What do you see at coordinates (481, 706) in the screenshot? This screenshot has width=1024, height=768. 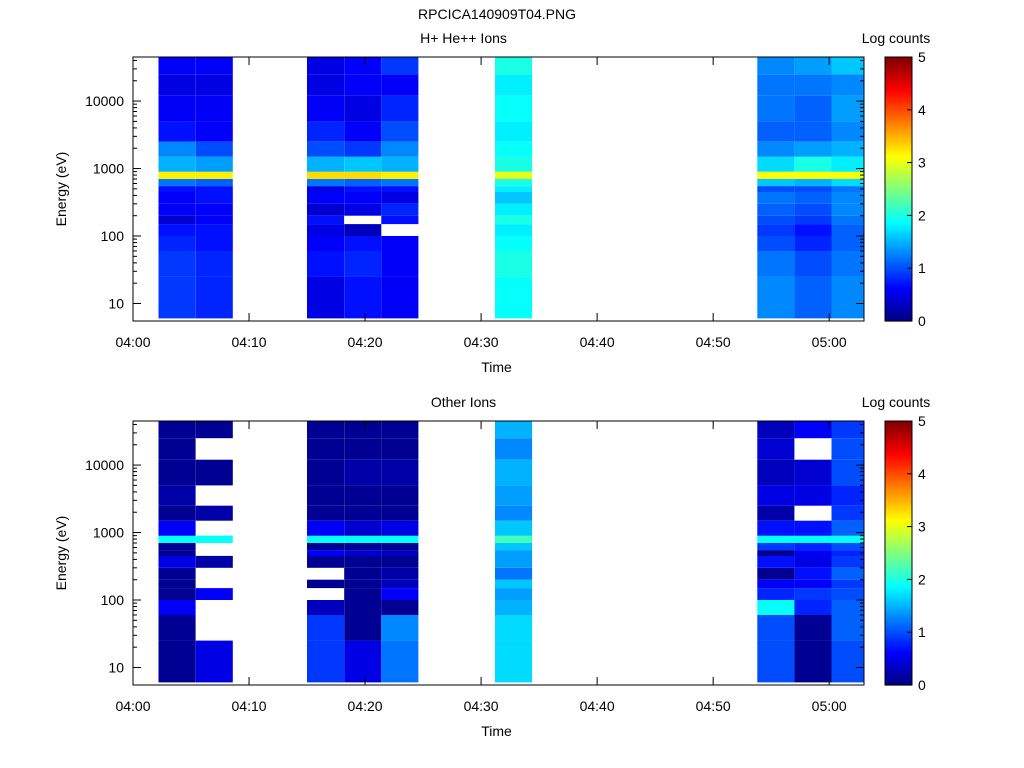 I see `x-tick-label: 04:30` at bounding box center [481, 706].